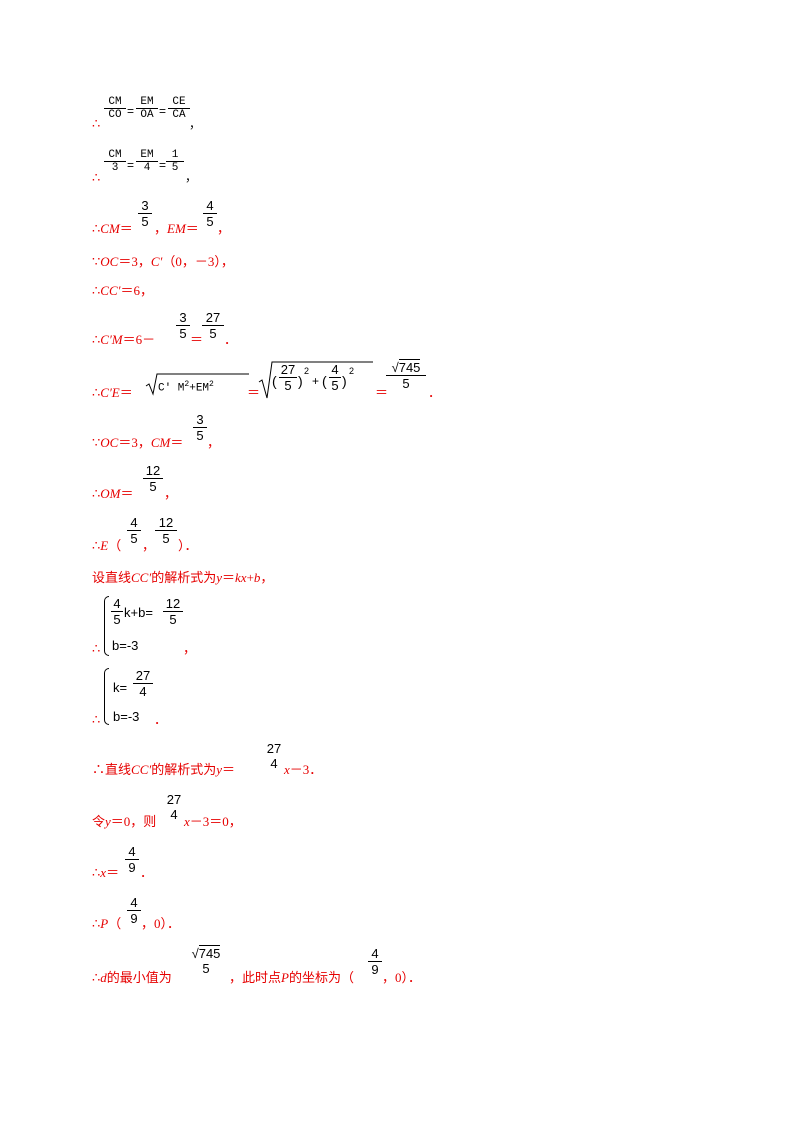 Image resolution: width=800 pixels, height=1132 pixels. Describe the element at coordinates (147, 161) in the screenshot. I see `fraction-em-4: EM 4` at that location.